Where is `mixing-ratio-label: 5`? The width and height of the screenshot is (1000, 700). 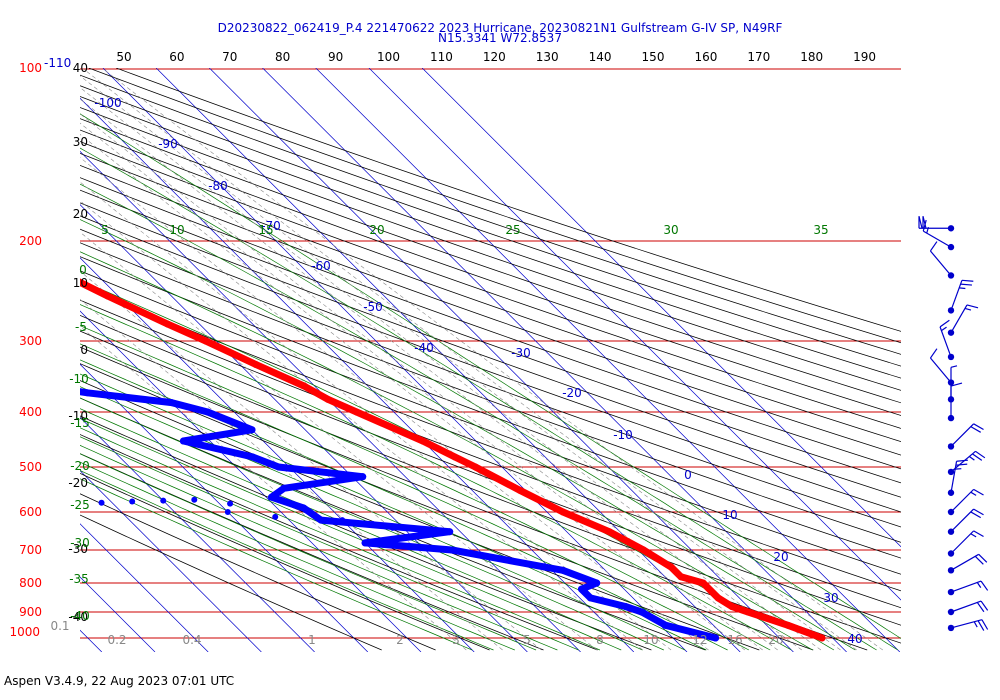
mixing-ratio-label: 5 is located at coordinates (527, 640).